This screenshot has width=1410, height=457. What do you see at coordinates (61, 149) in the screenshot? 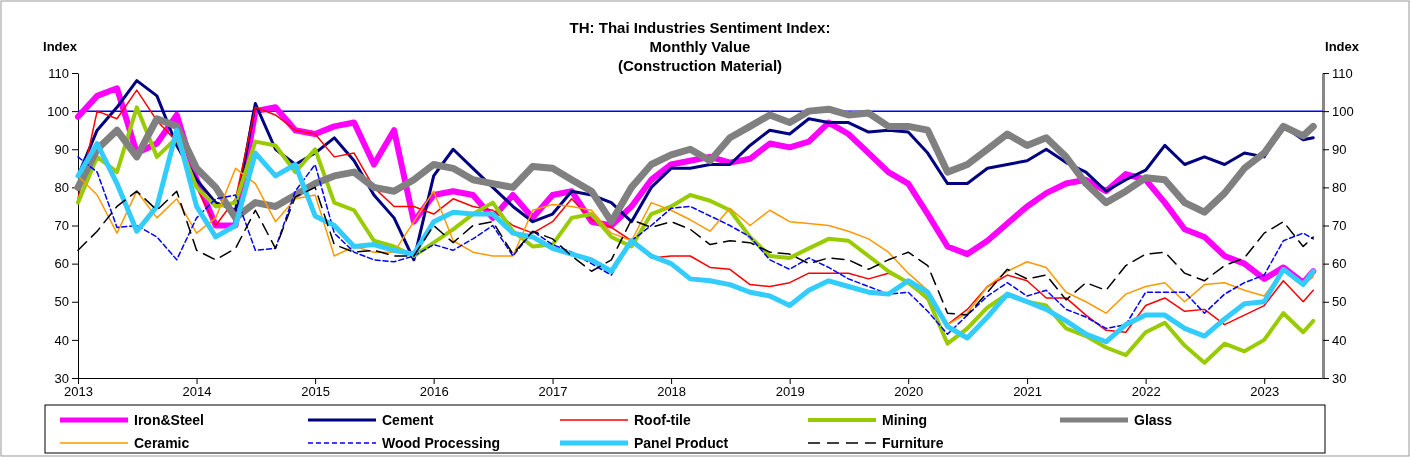
I see `y-tick-label: 90` at bounding box center [61, 149].